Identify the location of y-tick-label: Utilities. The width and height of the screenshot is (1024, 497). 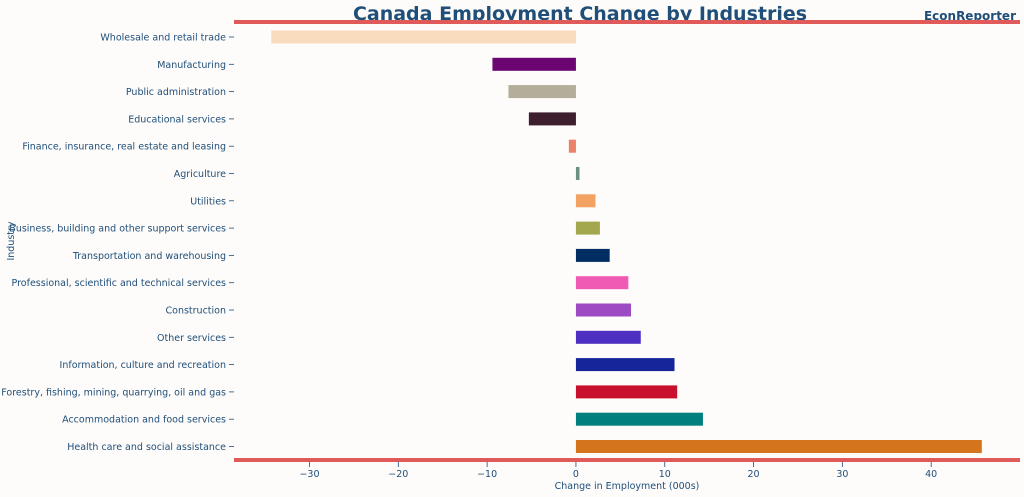
(208, 201).